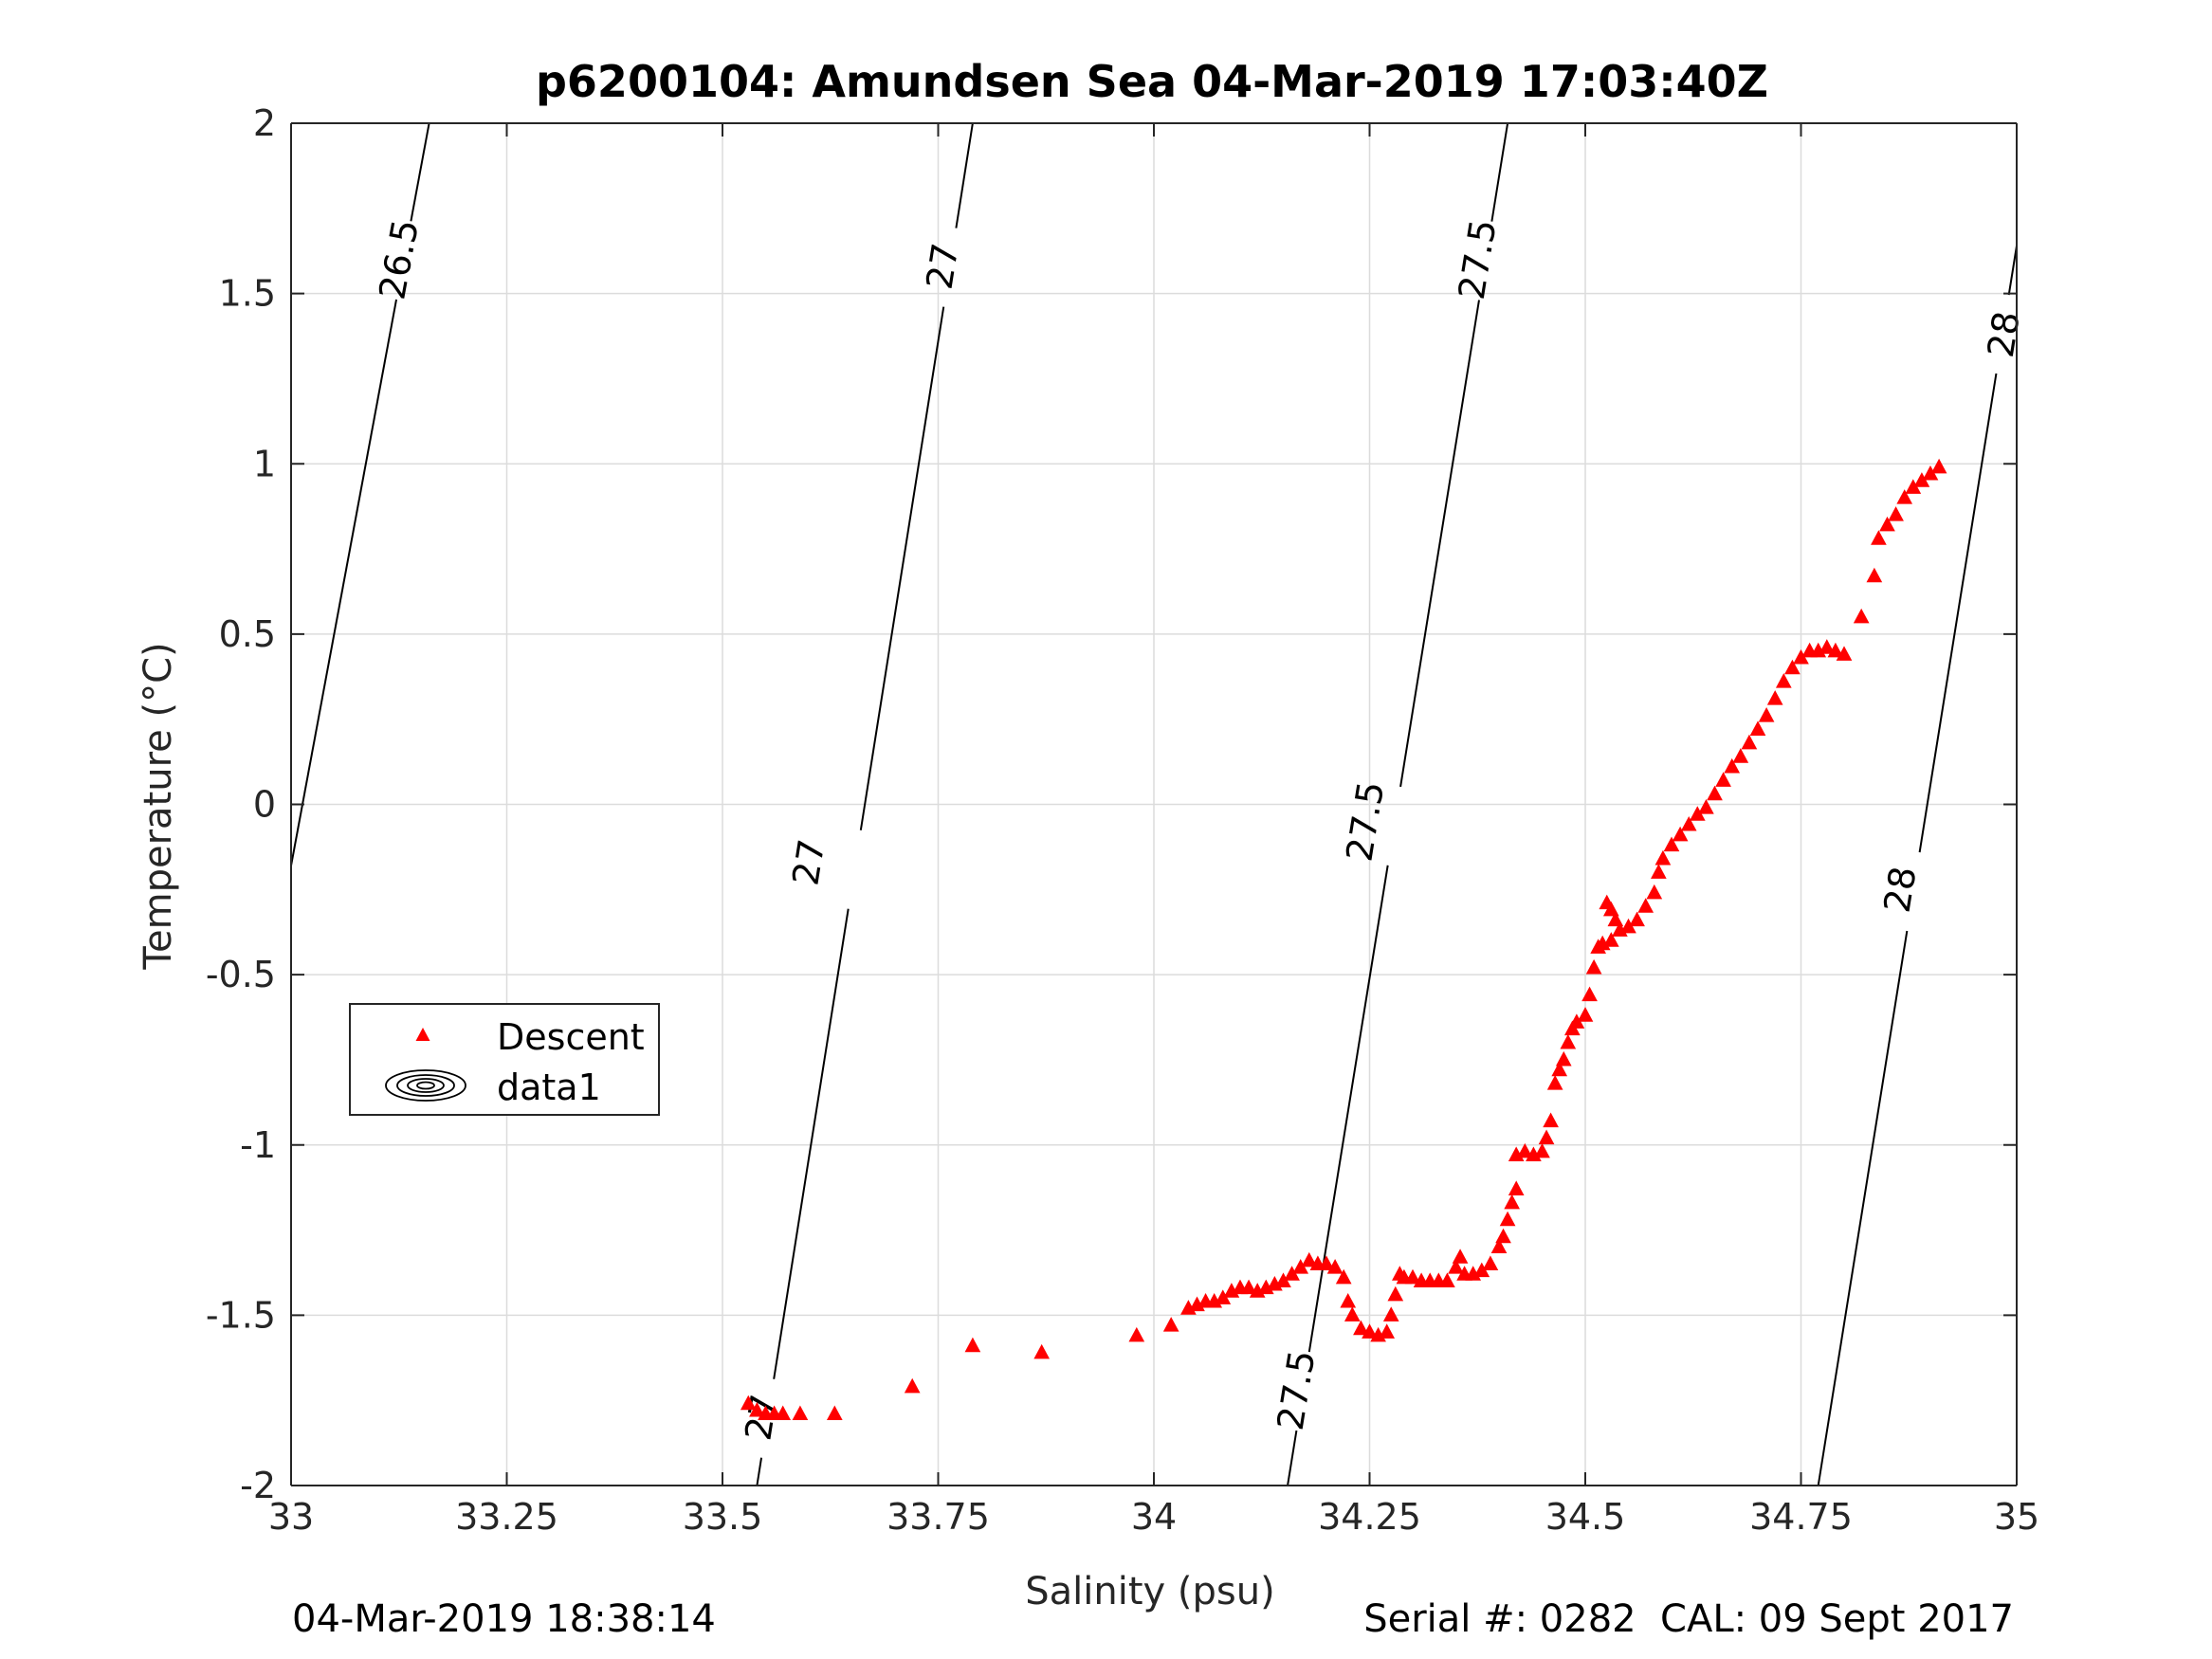 The height and width of the screenshot is (1659, 2212). What do you see at coordinates (258, 1485) in the screenshot?
I see `y-tick-label: -2` at bounding box center [258, 1485].